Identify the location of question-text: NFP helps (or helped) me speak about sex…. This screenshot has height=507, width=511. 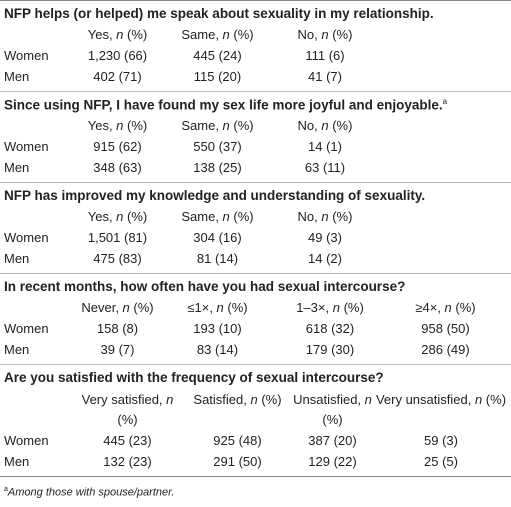
(219, 13).